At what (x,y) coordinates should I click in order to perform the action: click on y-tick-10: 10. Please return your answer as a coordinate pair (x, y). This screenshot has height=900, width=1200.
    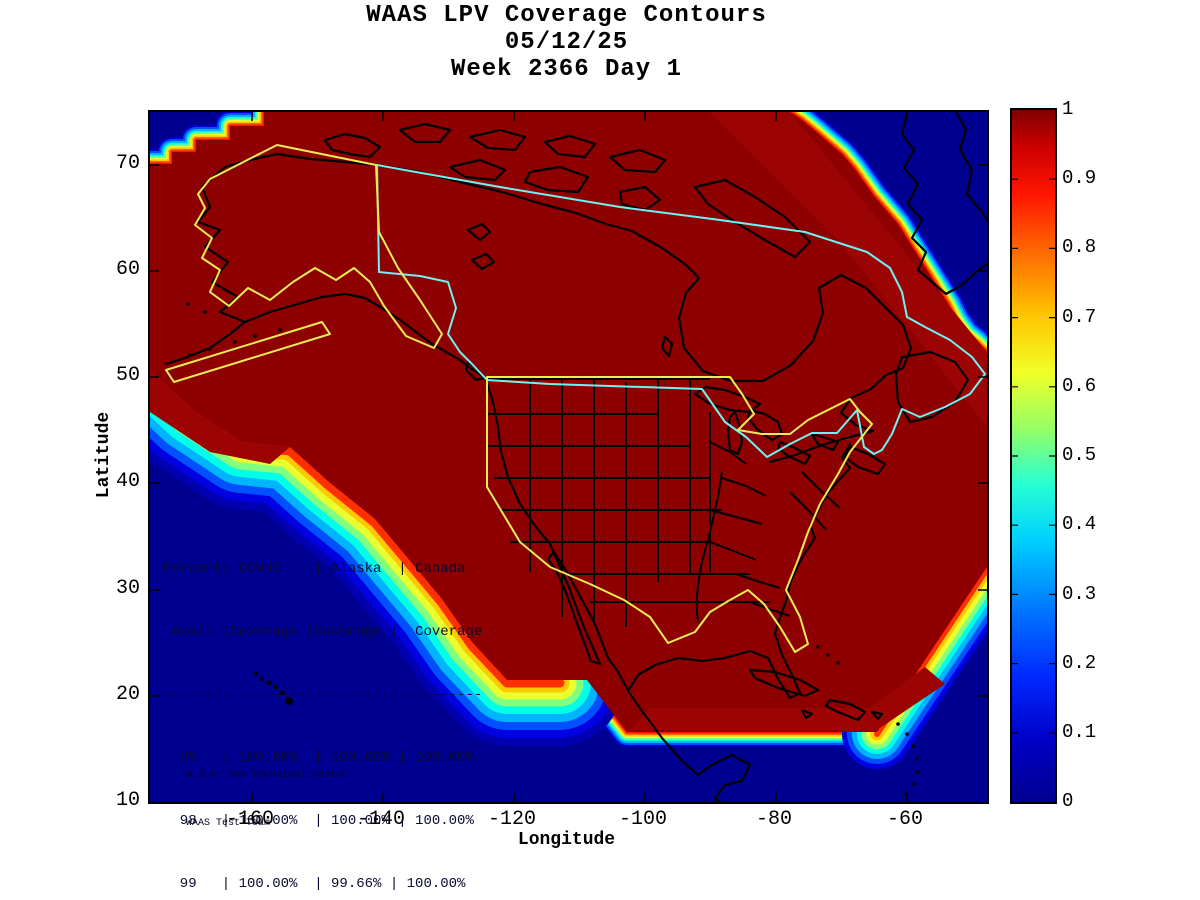
    Looking at the image, I should click on (127, 800).